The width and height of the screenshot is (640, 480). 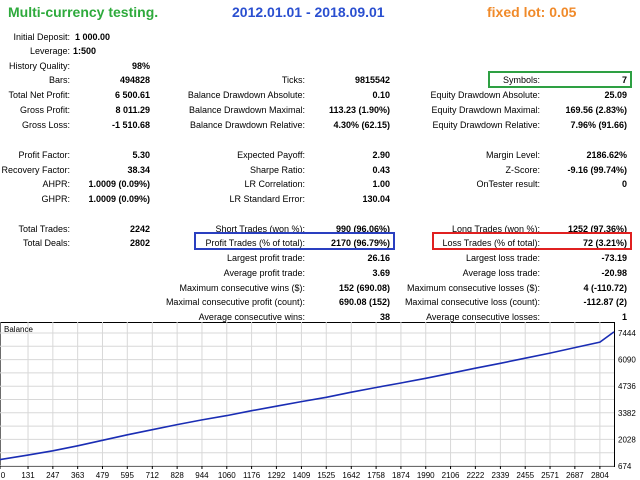 I want to click on max-consec-wins-label: Maximum consecutive wins ($):, so click(x=242, y=288).